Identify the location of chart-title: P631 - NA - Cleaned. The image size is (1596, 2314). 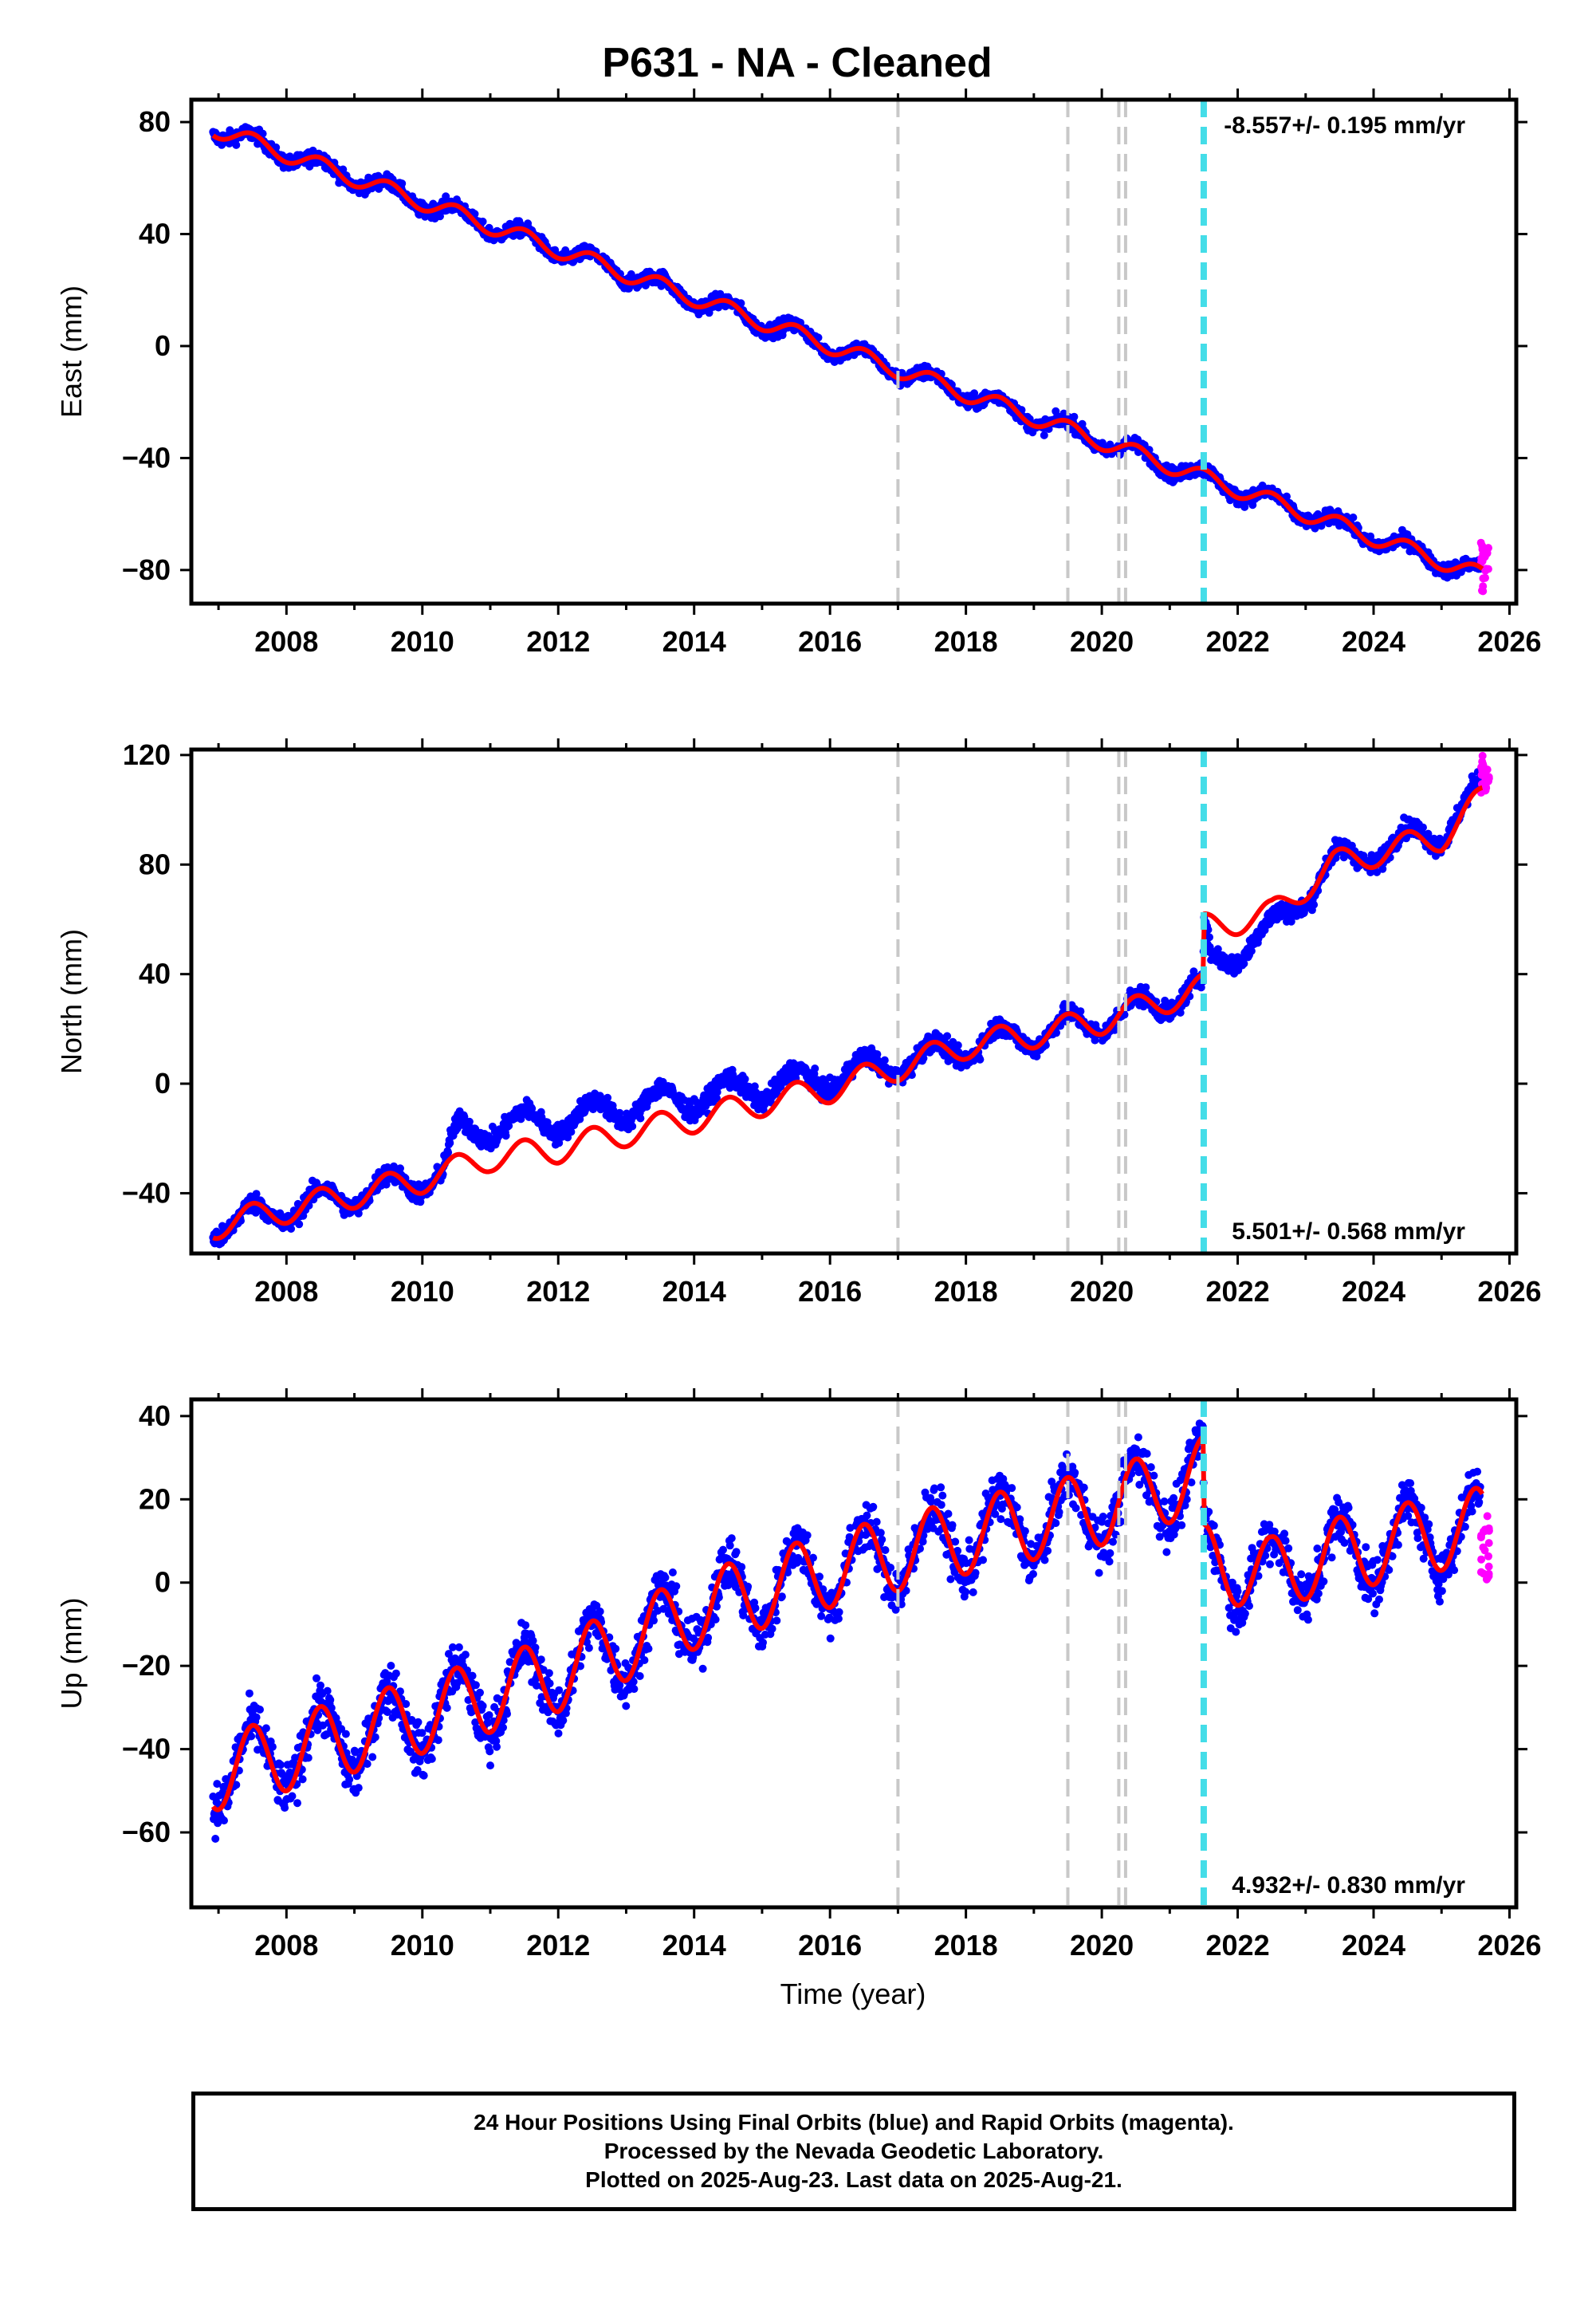
(797, 63).